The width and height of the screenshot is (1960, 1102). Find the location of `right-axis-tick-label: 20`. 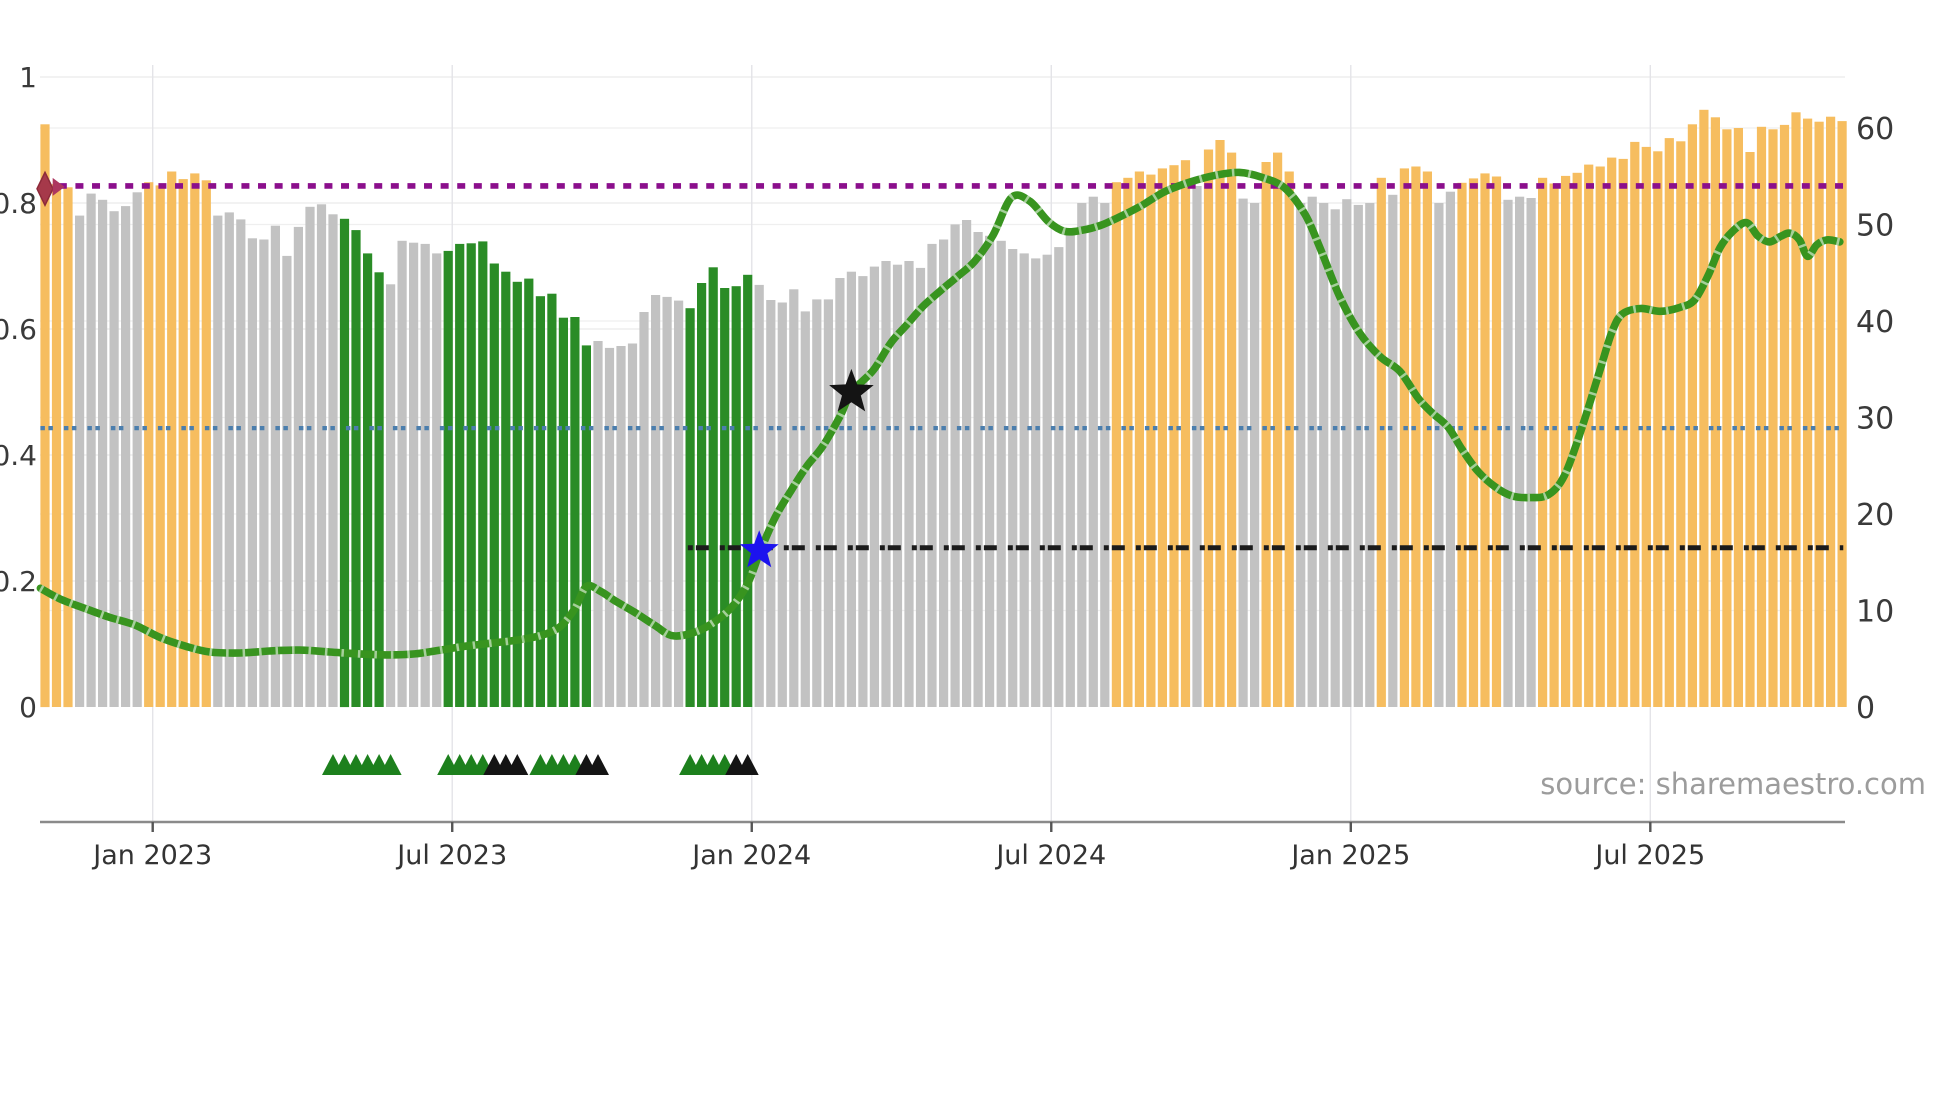

right-axis-tick-label: 20 is located at coordinates (1875, 515).